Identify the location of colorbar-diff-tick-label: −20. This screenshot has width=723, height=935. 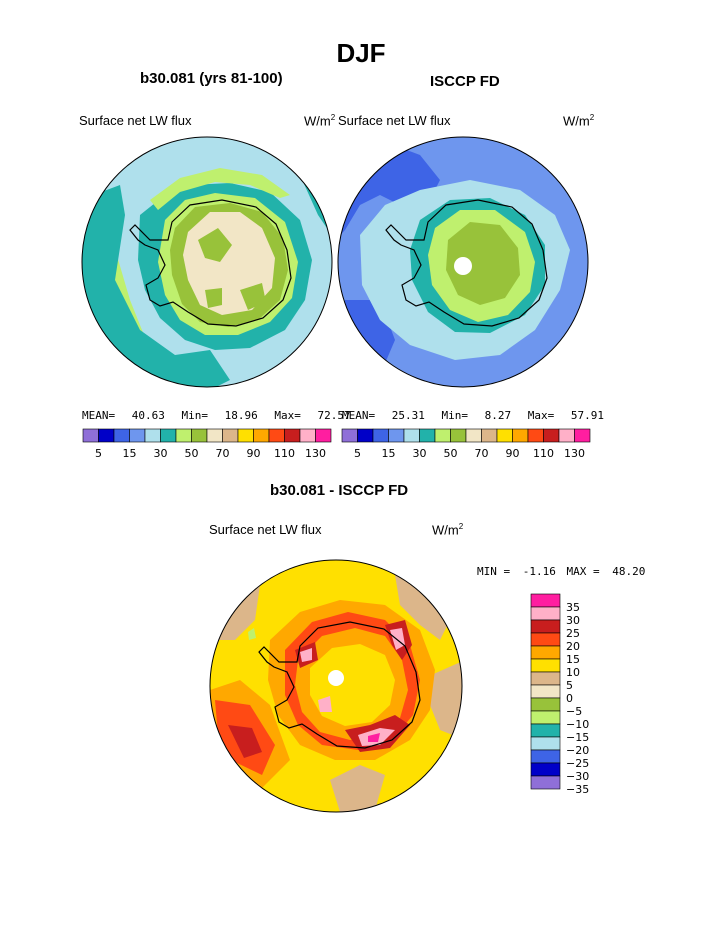
(577, 750).